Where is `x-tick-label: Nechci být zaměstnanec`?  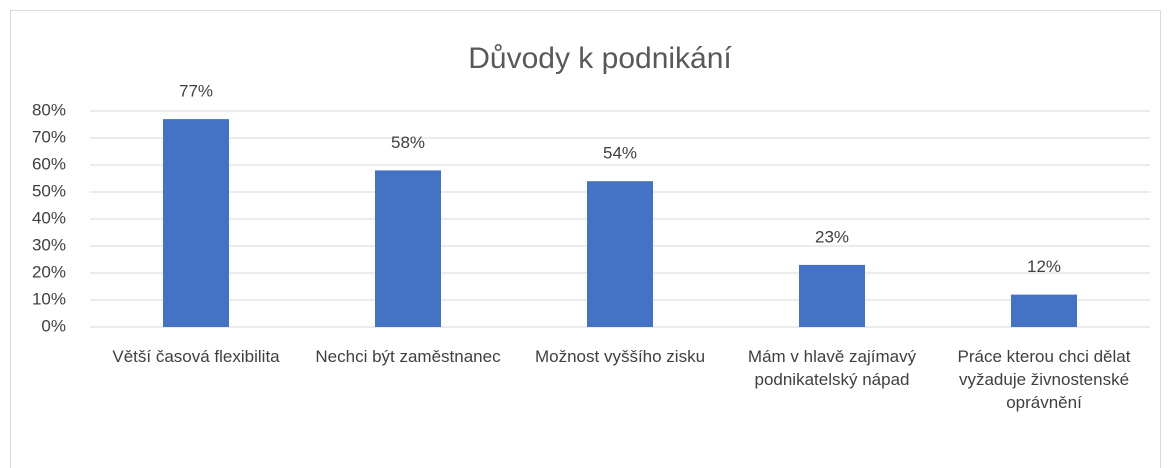 x-tick-label: Nechci být zaměstnanec is located at coordinates (408, 356).